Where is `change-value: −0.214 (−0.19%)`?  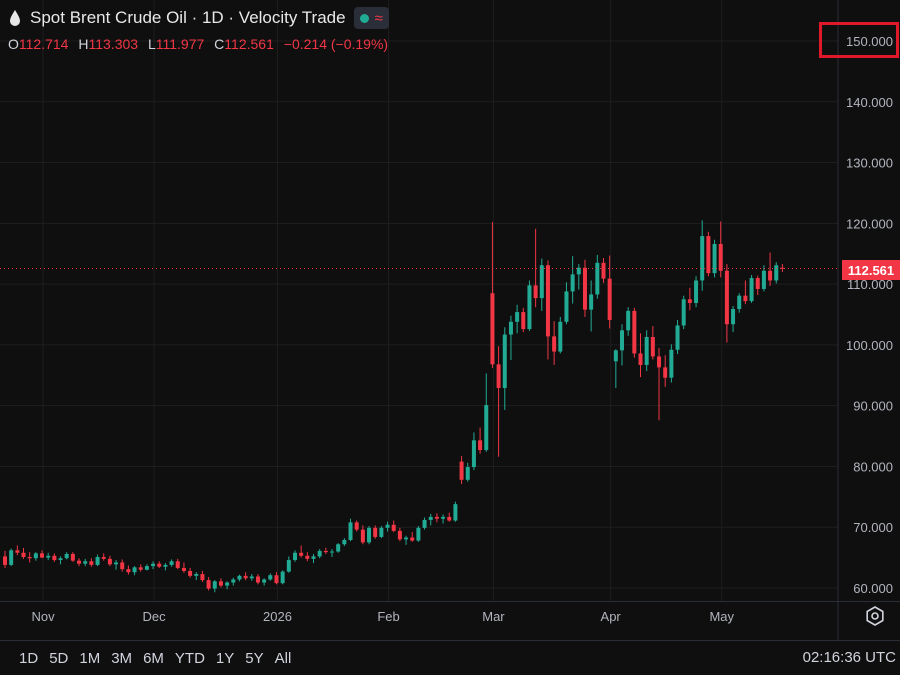 change-value: −0.214 (−0.19%) is located at coordinates (336, 44).